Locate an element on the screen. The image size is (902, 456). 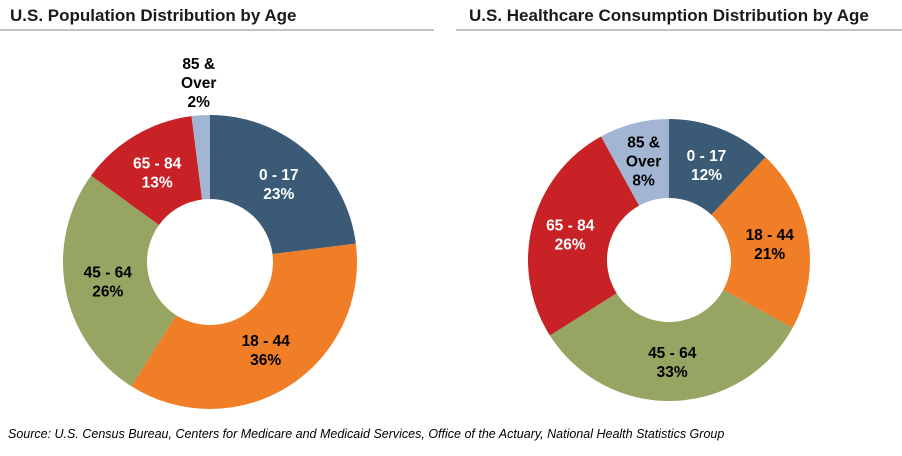
slice-label-age-0-17: 0 - 17 12% is located at coordinates (707, 166).